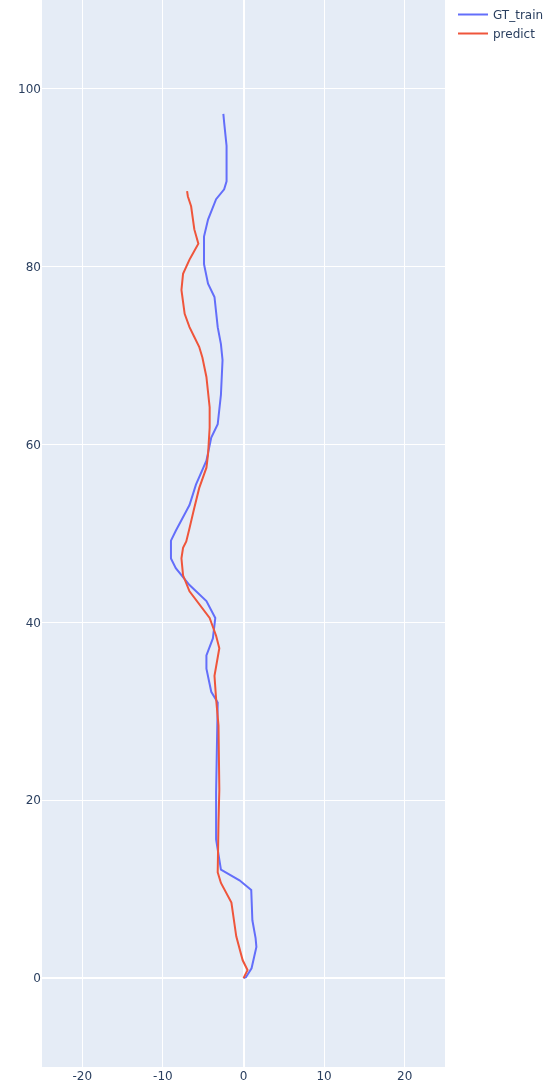 The image size is (549, 1083). What do you see at coordinates (29, 89) in the screenshot?
I see `y-tick-label: 100` at bounding box center [29, 89].